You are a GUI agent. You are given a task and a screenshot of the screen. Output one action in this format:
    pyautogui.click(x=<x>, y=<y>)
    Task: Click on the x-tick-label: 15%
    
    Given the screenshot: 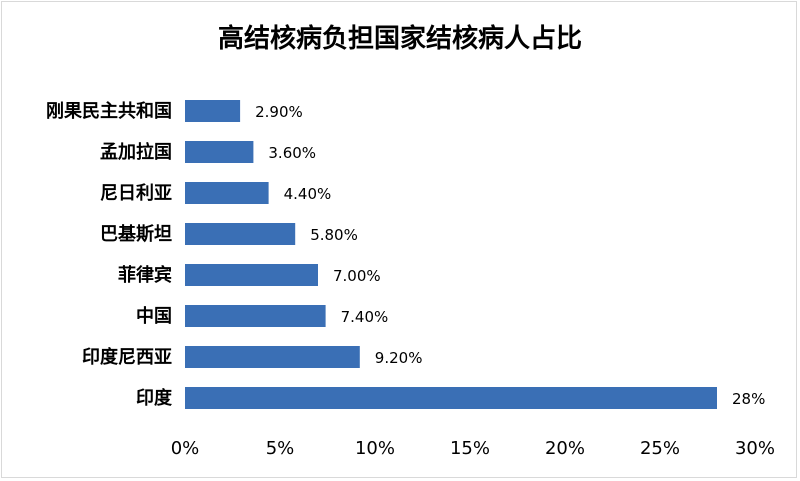 What is the action you would take?
    pyautogui.click(x=470, y=448)
    